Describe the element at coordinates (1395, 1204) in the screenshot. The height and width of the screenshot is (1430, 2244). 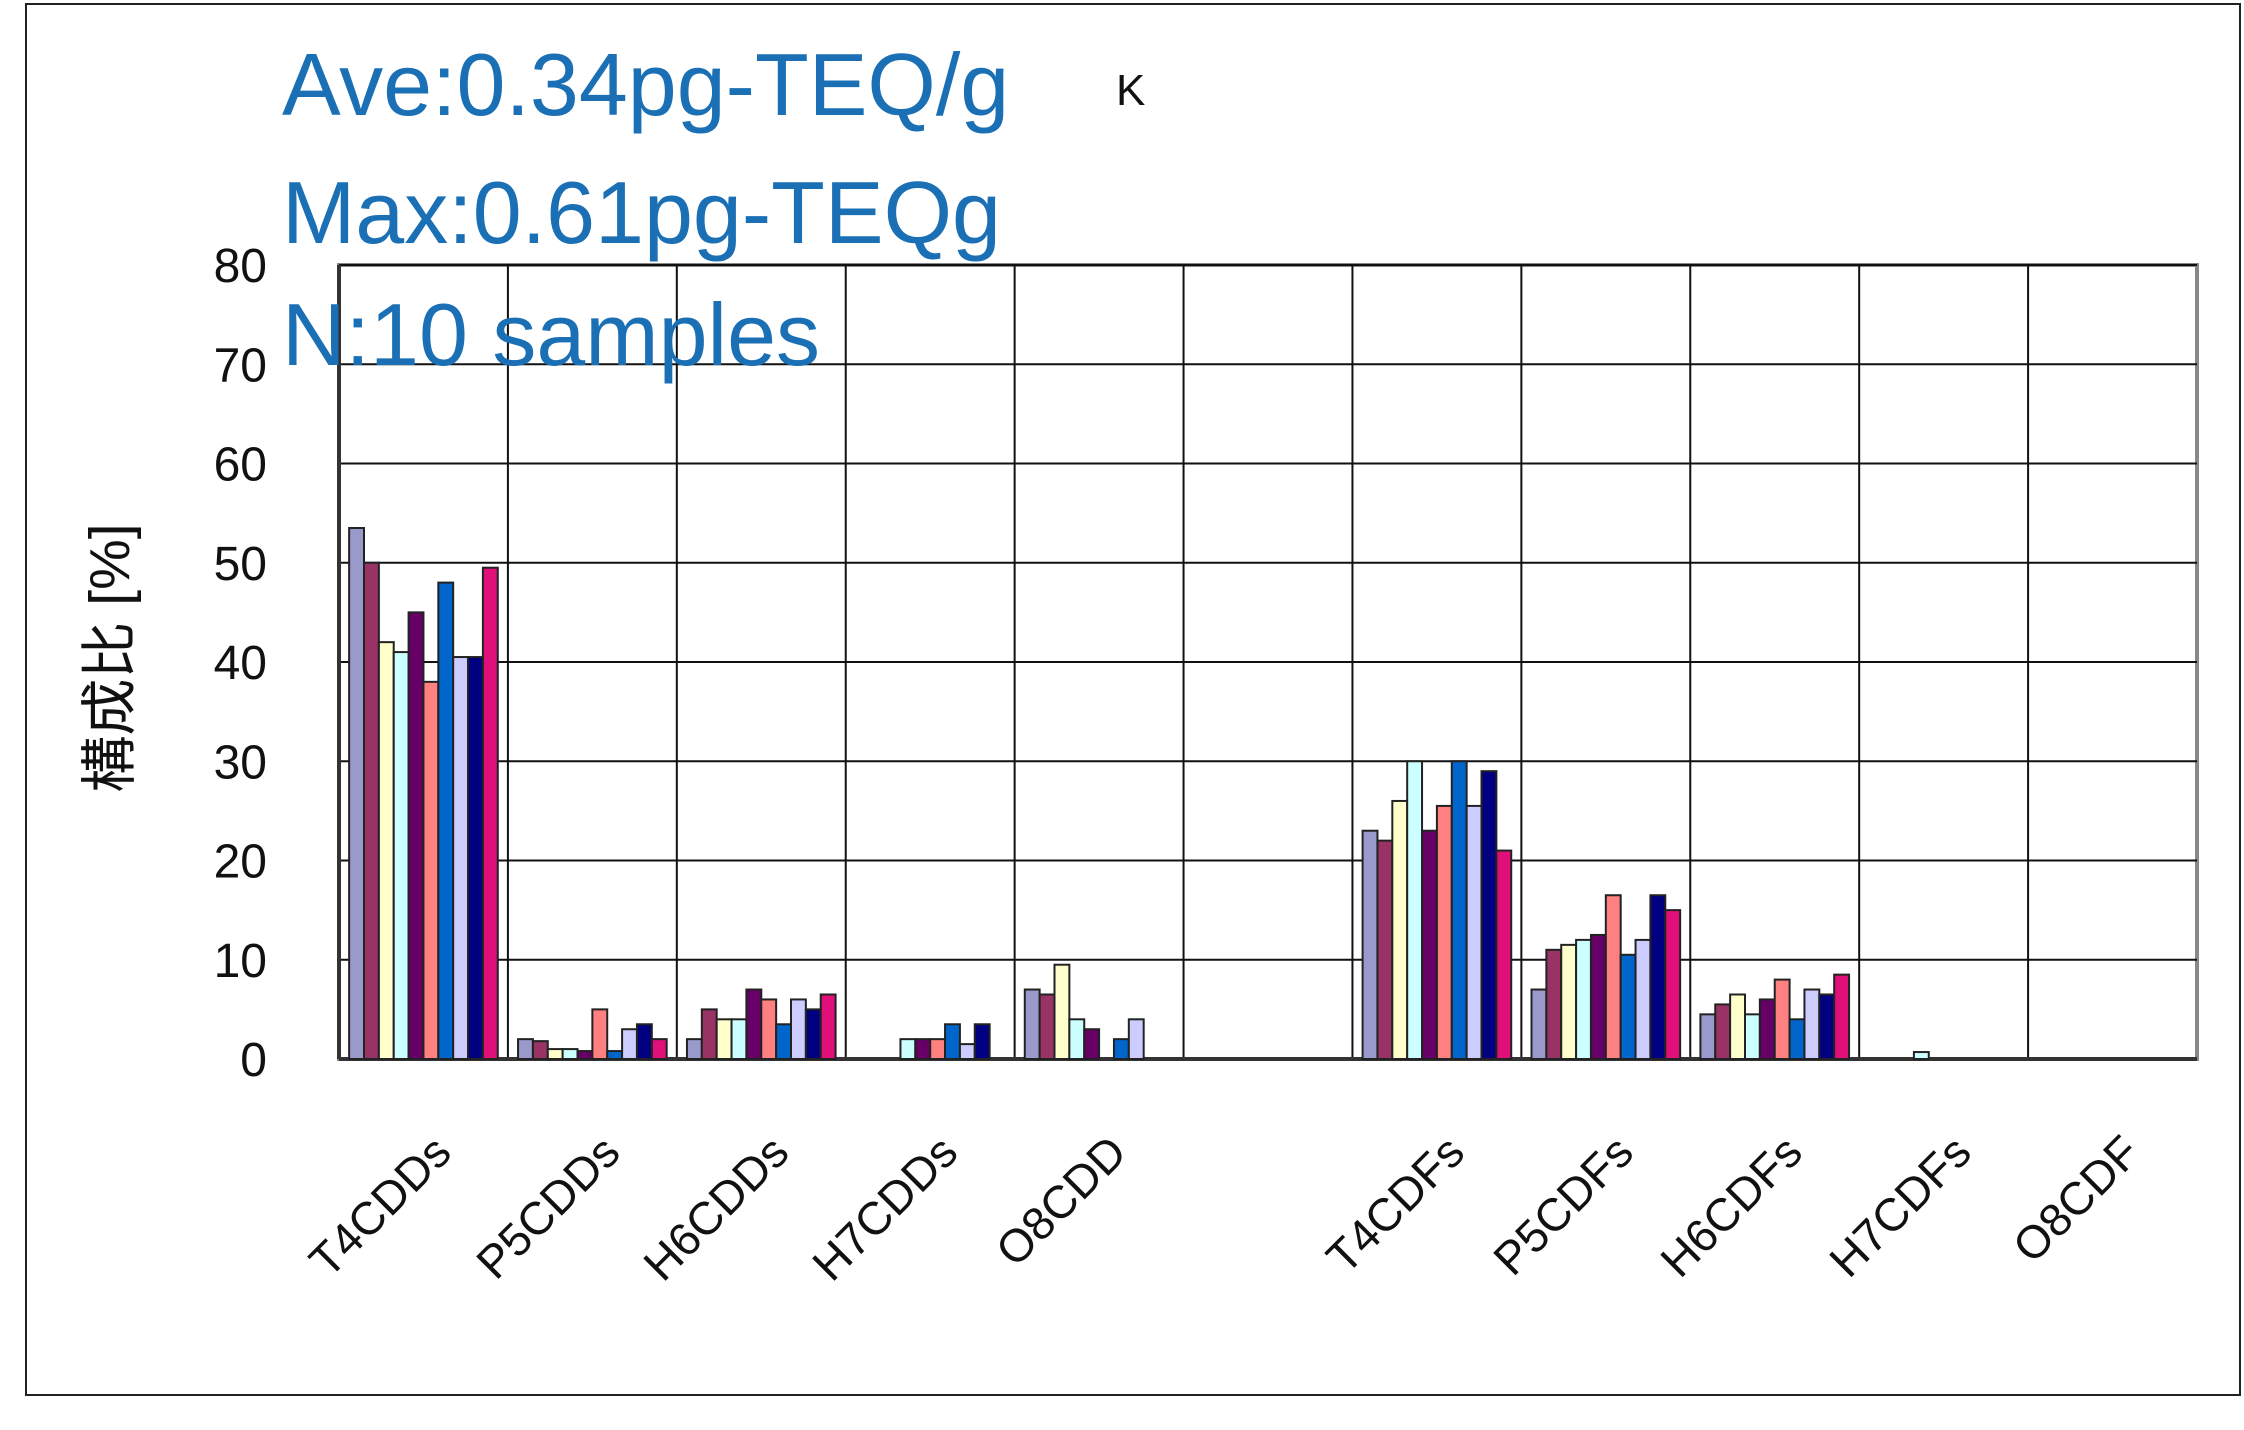
I see `x-tick-label: T4CDFs` at that location.